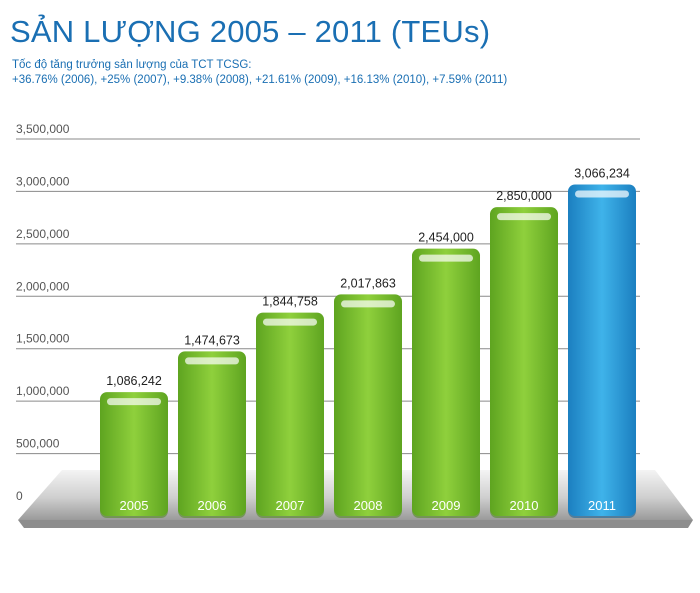  I want to click on bar-2010: 2,850,000 2010, so click(524, 353).